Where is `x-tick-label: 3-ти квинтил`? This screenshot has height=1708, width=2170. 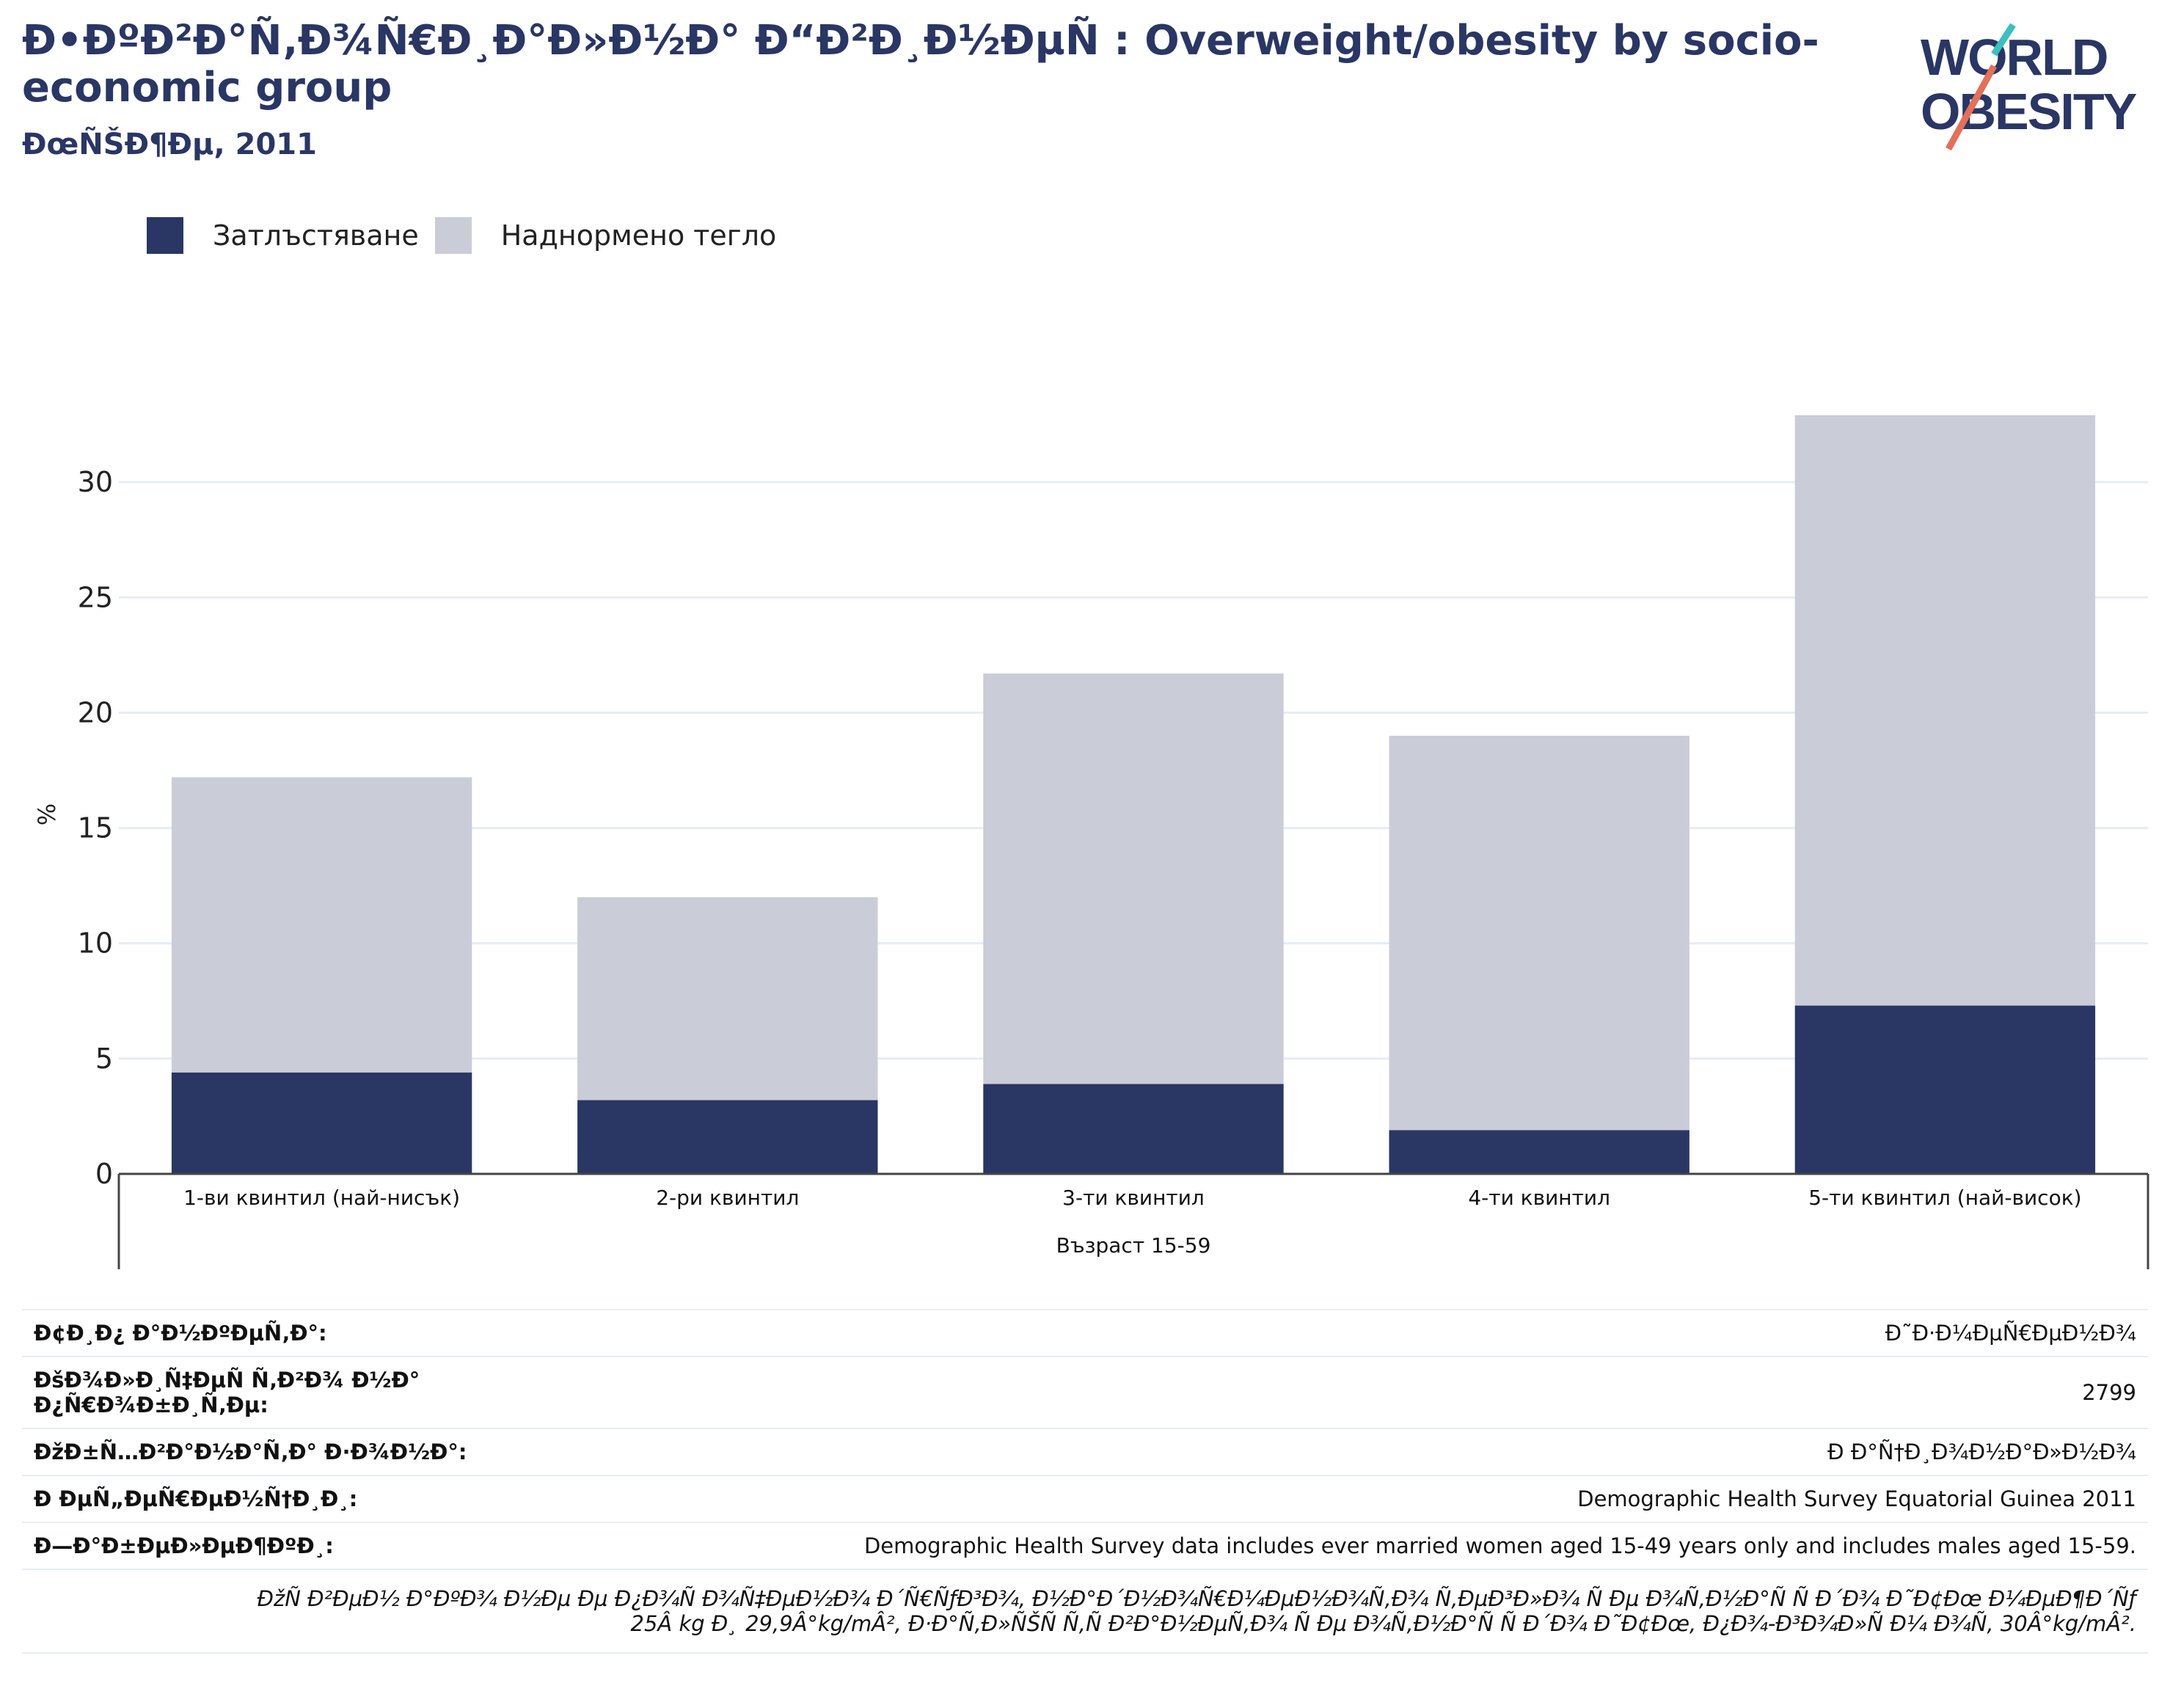 x-tick-label: 3-ти квинтил is located at coordinates (1133, 1198).